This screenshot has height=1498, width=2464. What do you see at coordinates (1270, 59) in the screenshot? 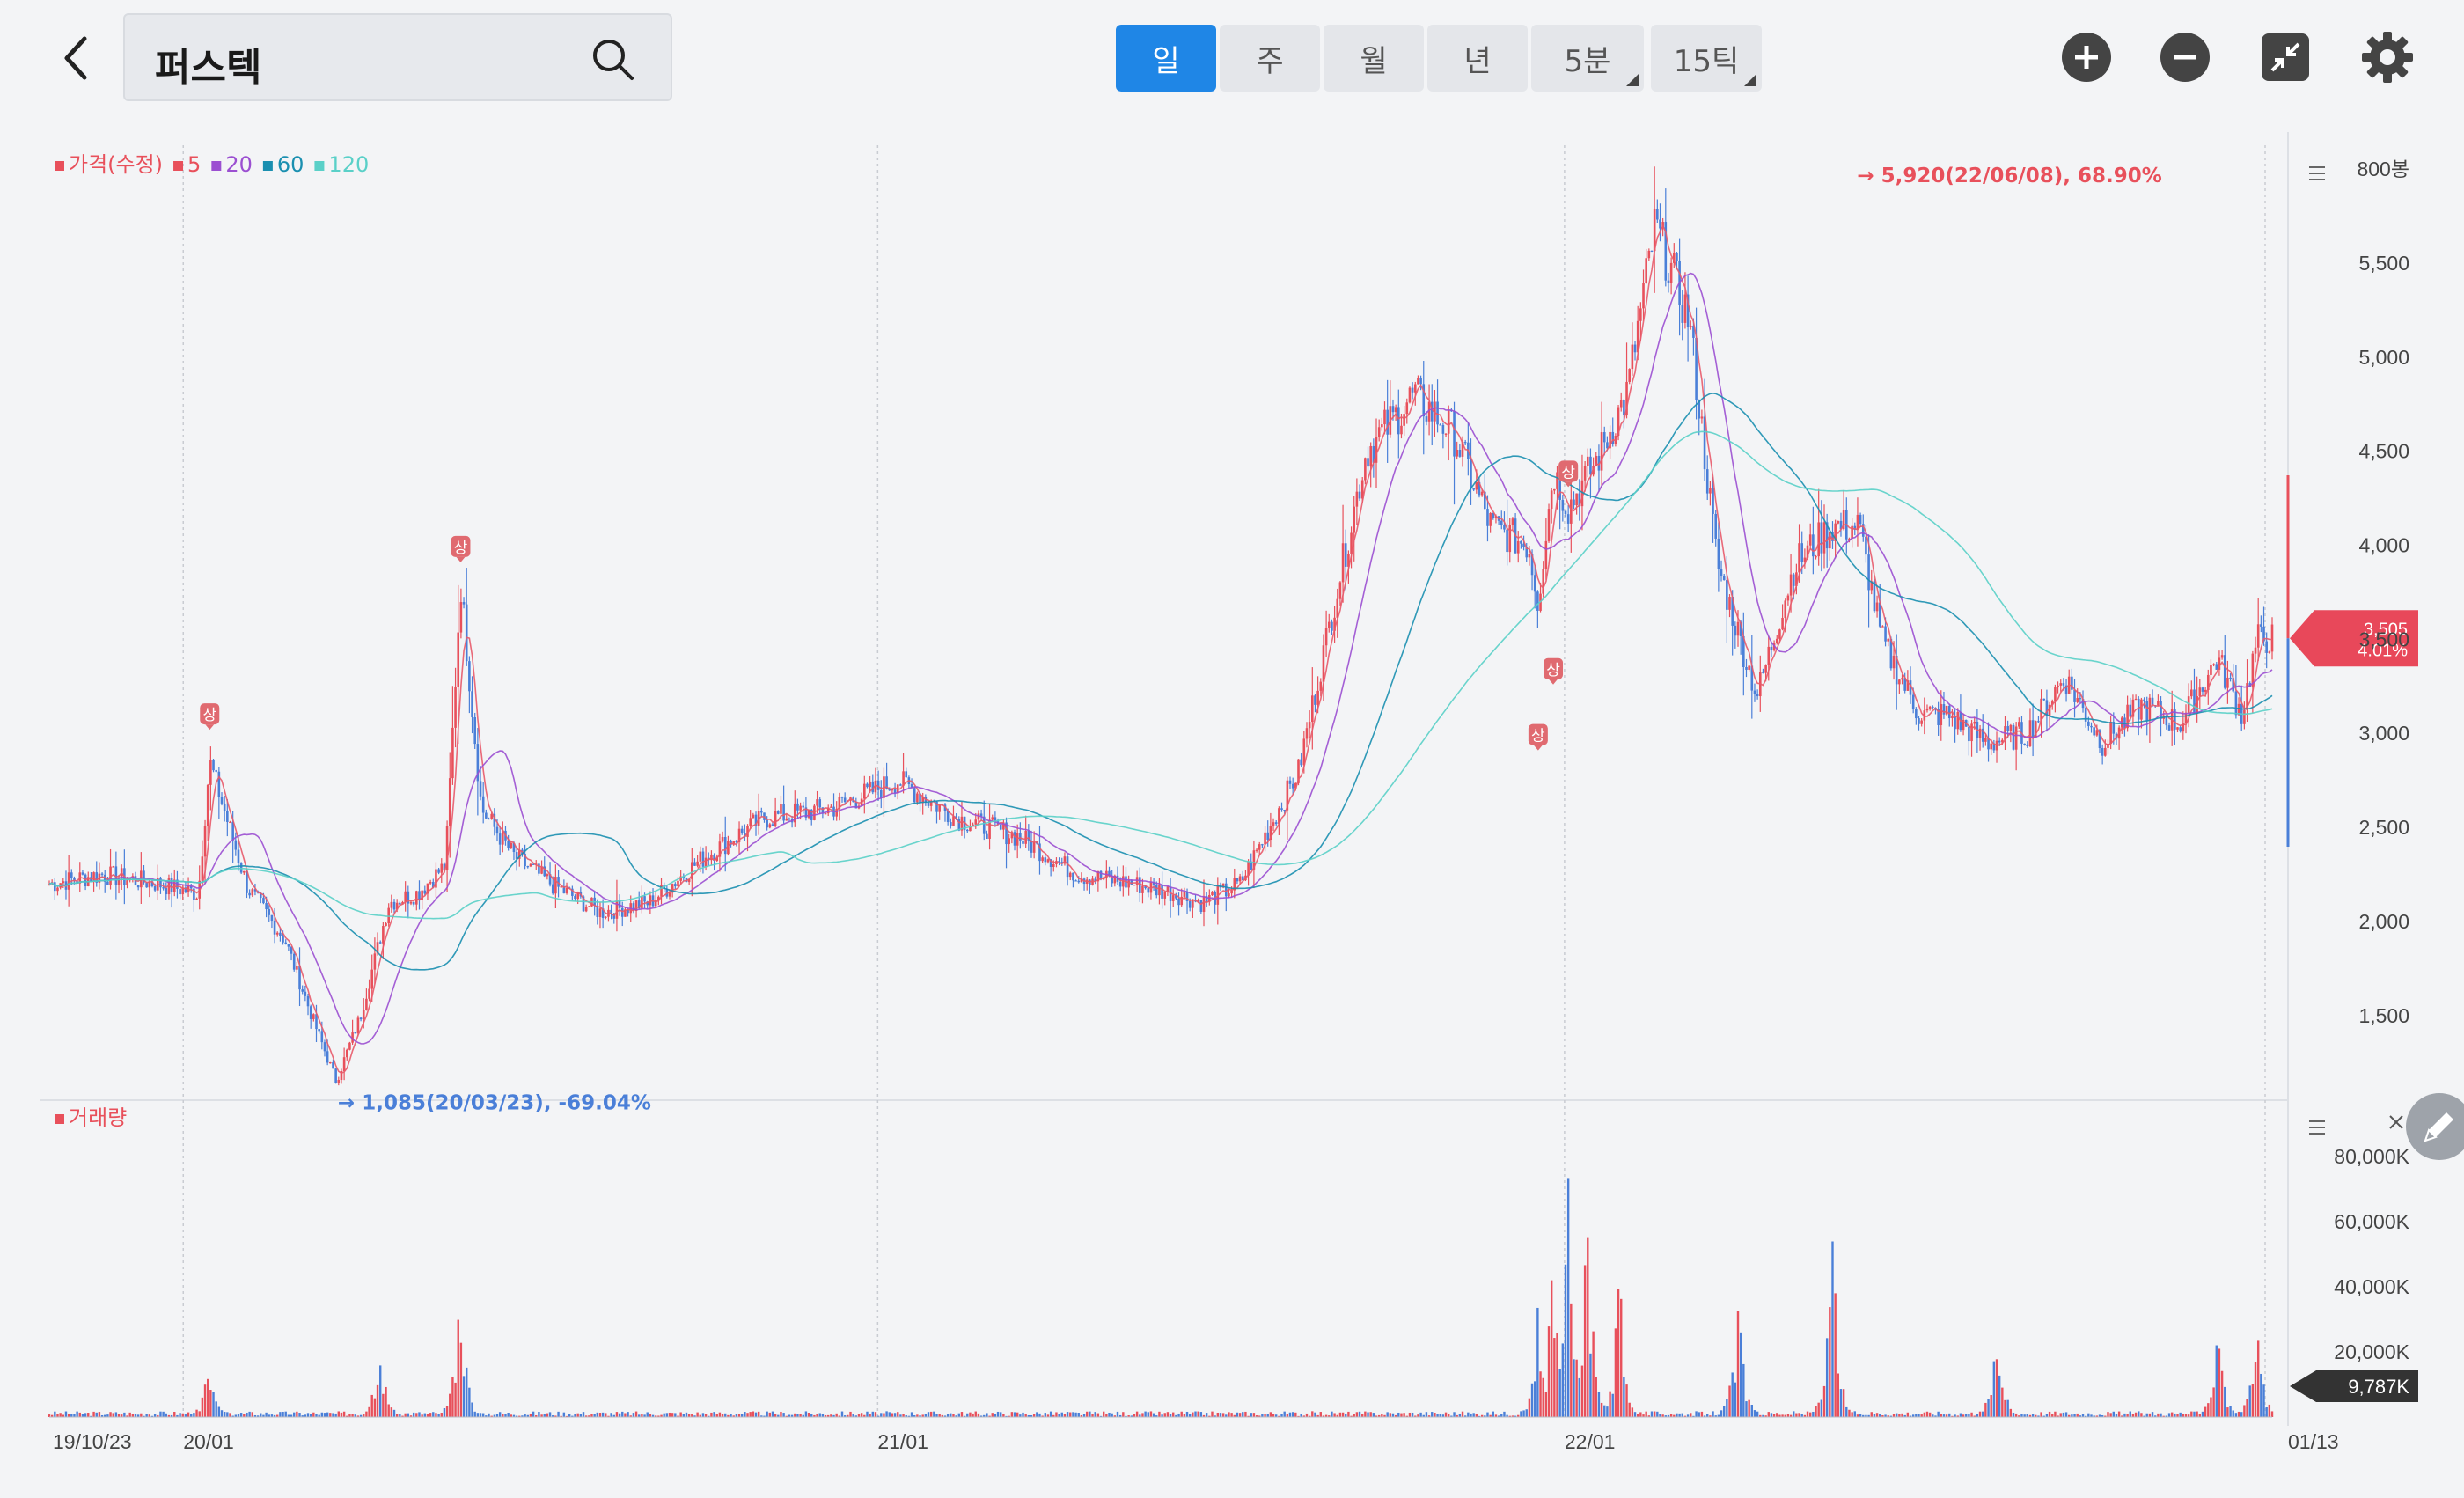
I see `period-tab-1: 주` at bounding box center [1270, 59].